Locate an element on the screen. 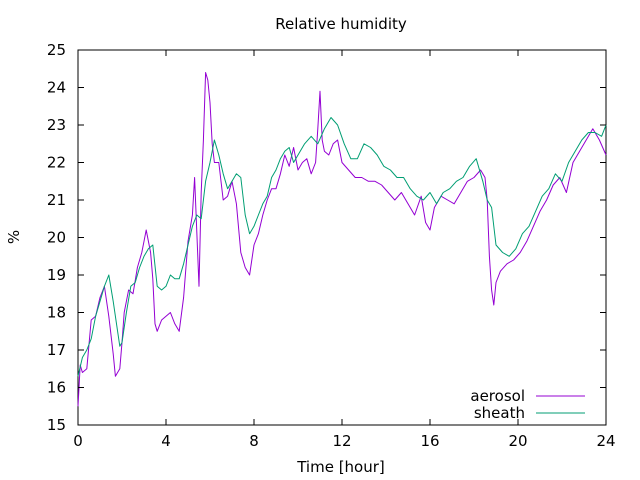 The height and width of the screenshot is (480, 640). y-tick-label: 25 is located at coordinates (56, 50).